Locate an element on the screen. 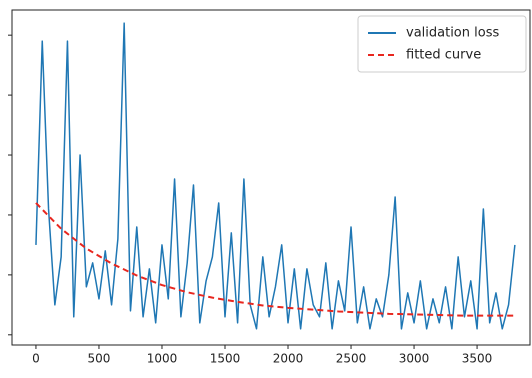 This screenshot has height=378, width=532. x-tick-label: 3500 is located at coordinates (477, 359).